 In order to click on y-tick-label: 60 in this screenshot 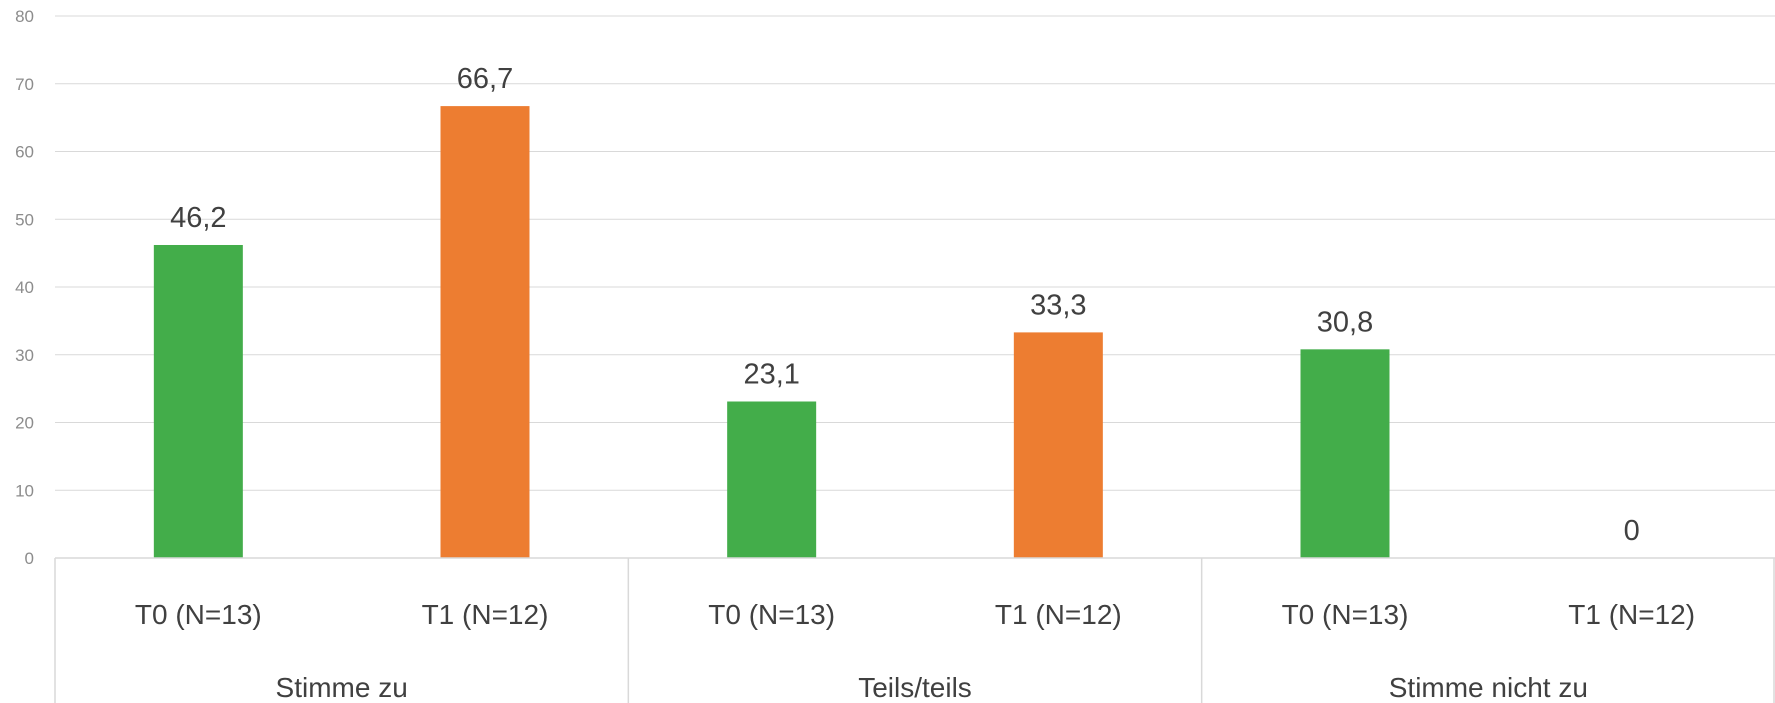, I will do `click(24, 152)`.